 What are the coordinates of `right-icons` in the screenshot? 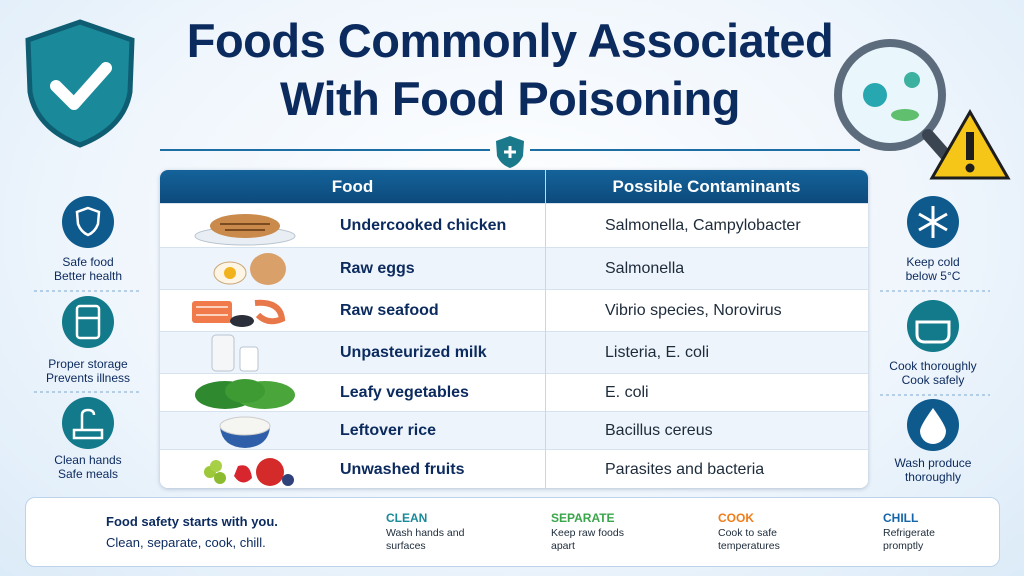 It's located at (935, 323).